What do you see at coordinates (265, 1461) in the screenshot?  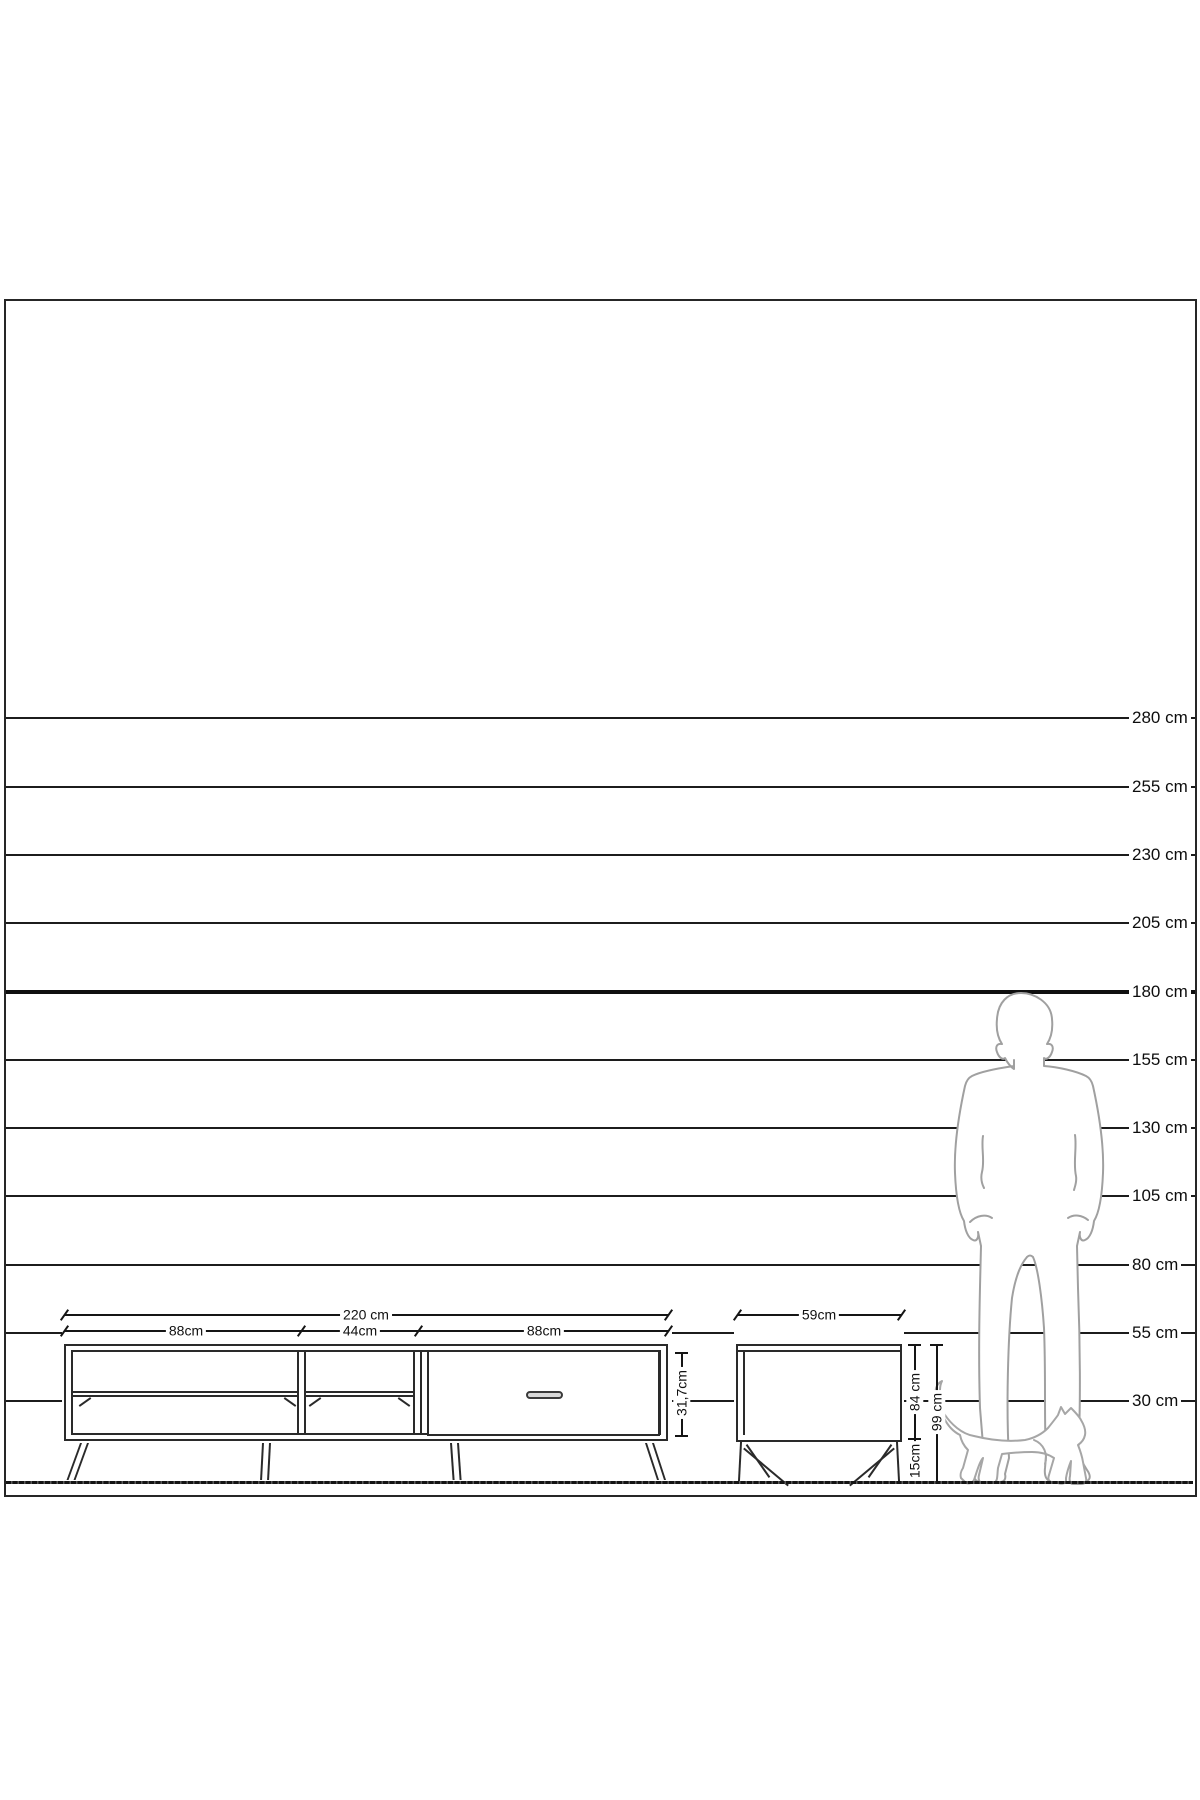 I see `tv-stand-leg` at bounding box center [265, 1461].